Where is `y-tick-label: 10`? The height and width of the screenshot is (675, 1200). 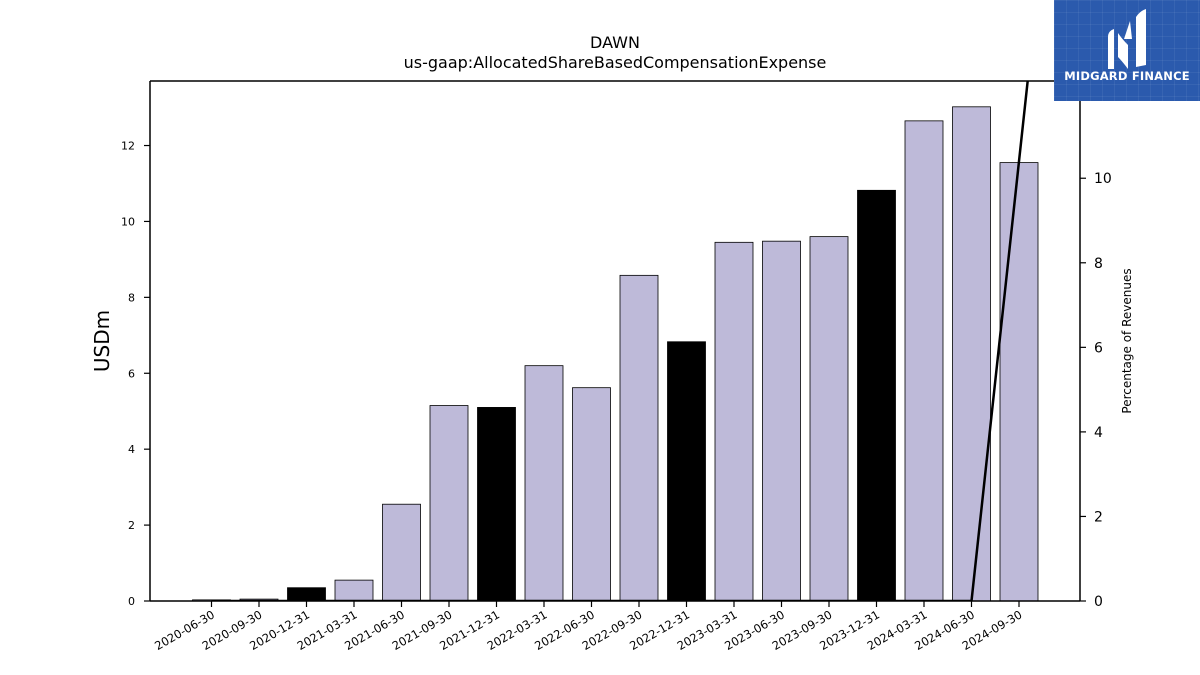
y-tick-label: 10 is located at coordinates (128, 221).